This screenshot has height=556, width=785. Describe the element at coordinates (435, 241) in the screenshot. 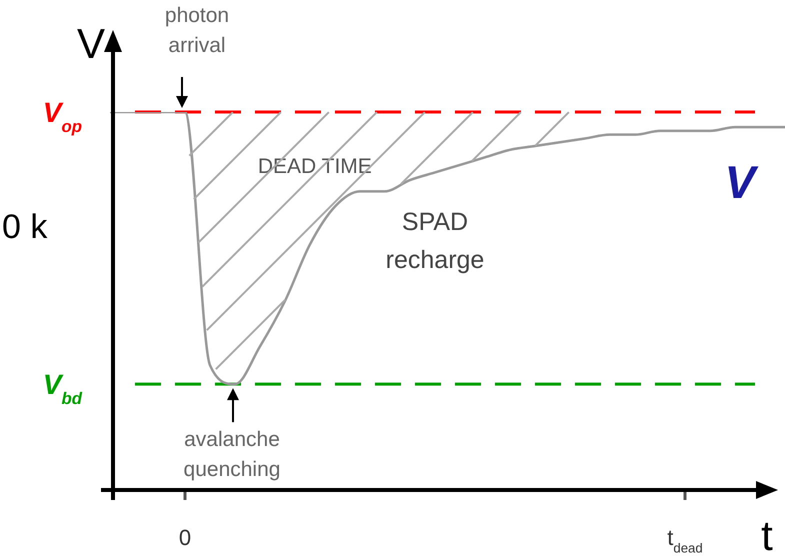

I see `annotation: SPAD recharge` at that location.